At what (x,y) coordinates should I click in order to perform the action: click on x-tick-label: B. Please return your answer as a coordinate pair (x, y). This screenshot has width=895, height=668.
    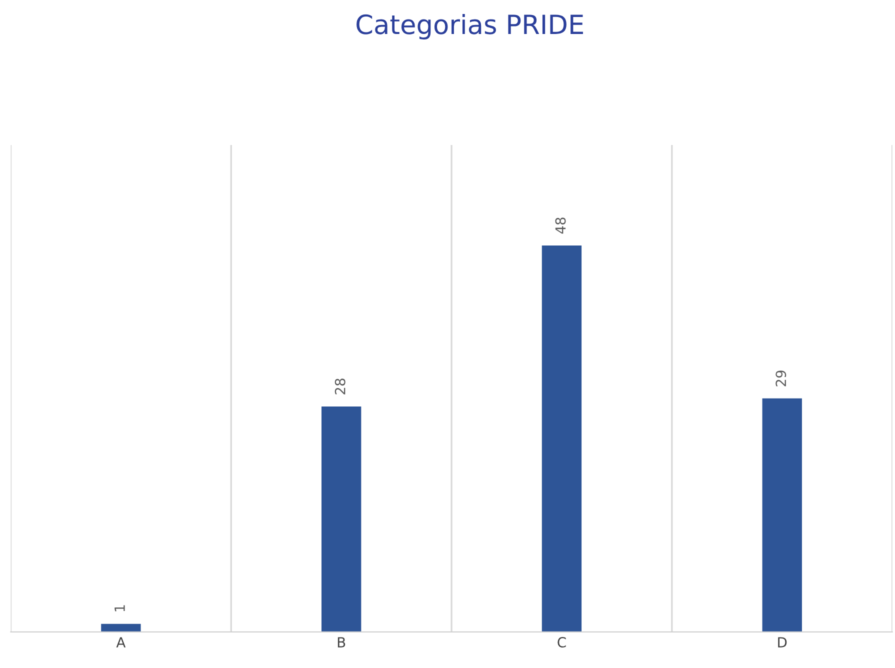
    Looking at the image, I should click on (342, 642).